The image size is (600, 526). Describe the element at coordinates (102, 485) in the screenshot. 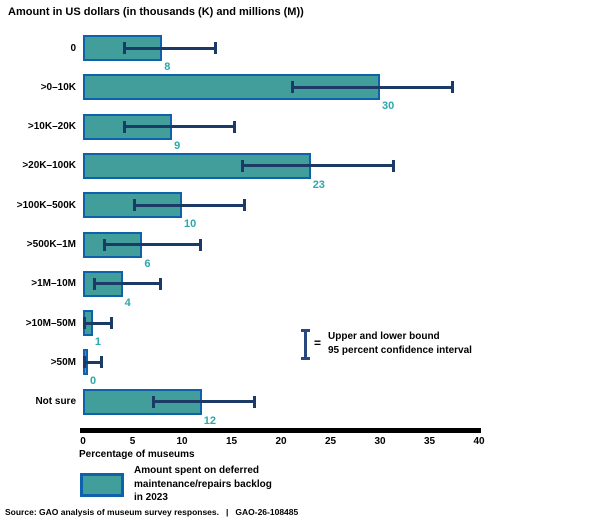

I see `series-swatch` at that location.